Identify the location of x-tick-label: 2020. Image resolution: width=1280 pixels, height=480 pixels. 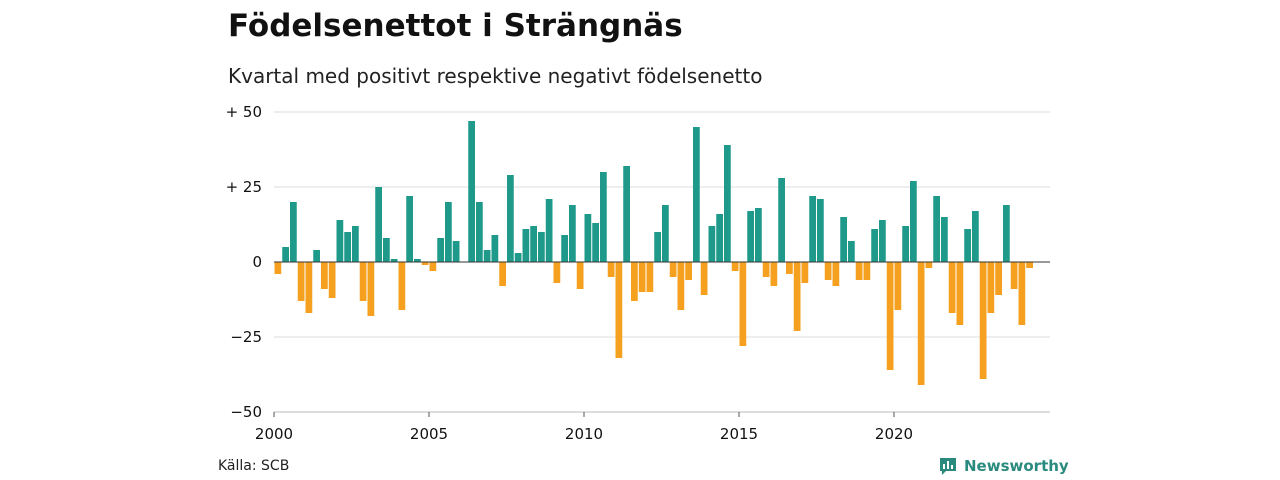
(894, 434).